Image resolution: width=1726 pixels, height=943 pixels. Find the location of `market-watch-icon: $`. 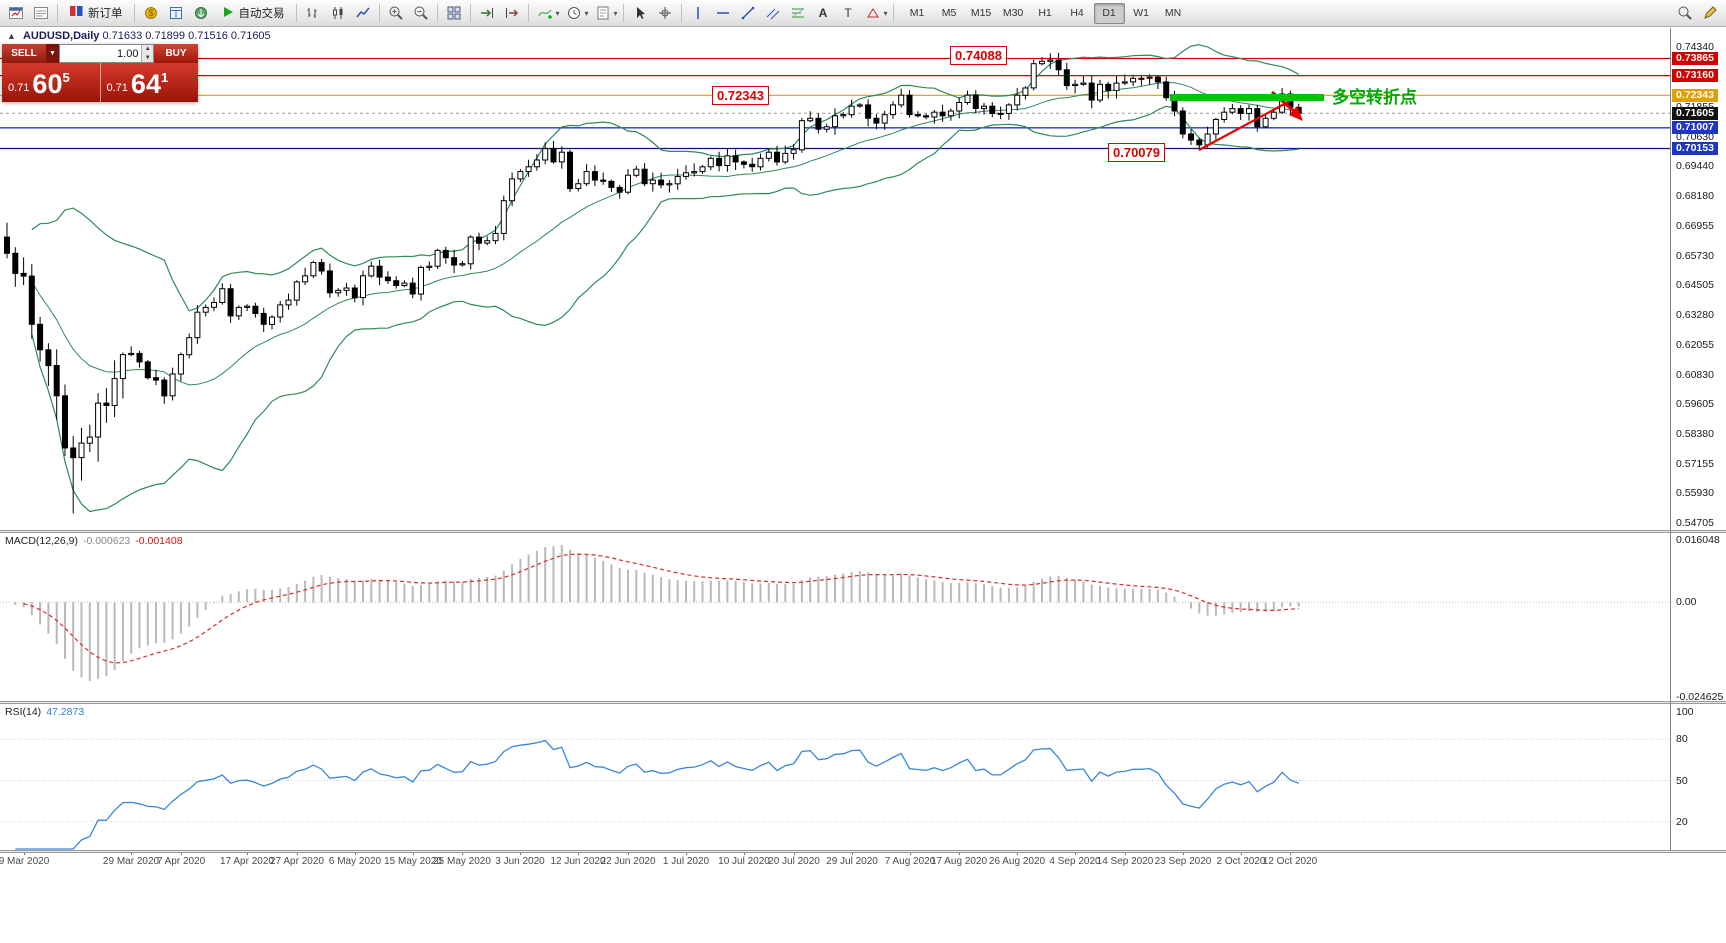

market-watch-icon: $ is located at coordinates (151, 13).